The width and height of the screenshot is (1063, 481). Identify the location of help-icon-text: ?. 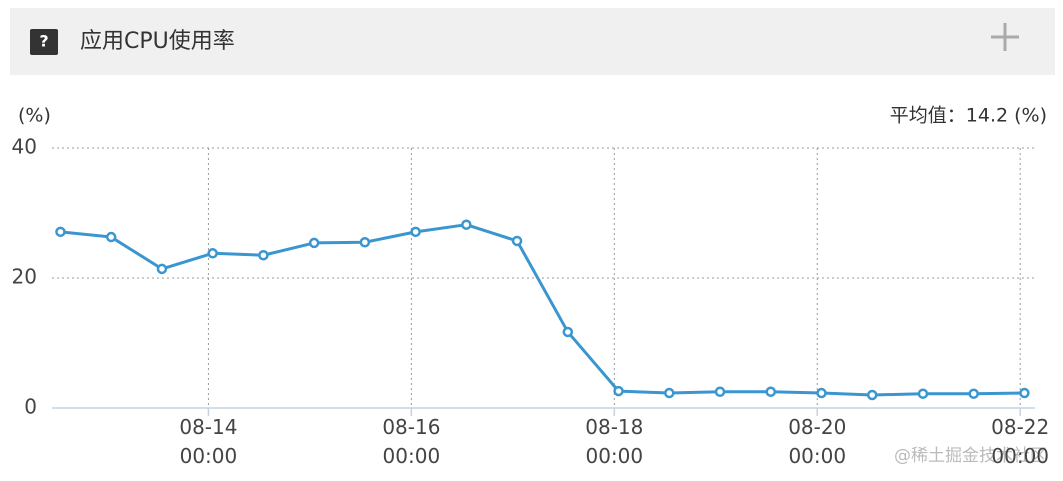
(43, 41).